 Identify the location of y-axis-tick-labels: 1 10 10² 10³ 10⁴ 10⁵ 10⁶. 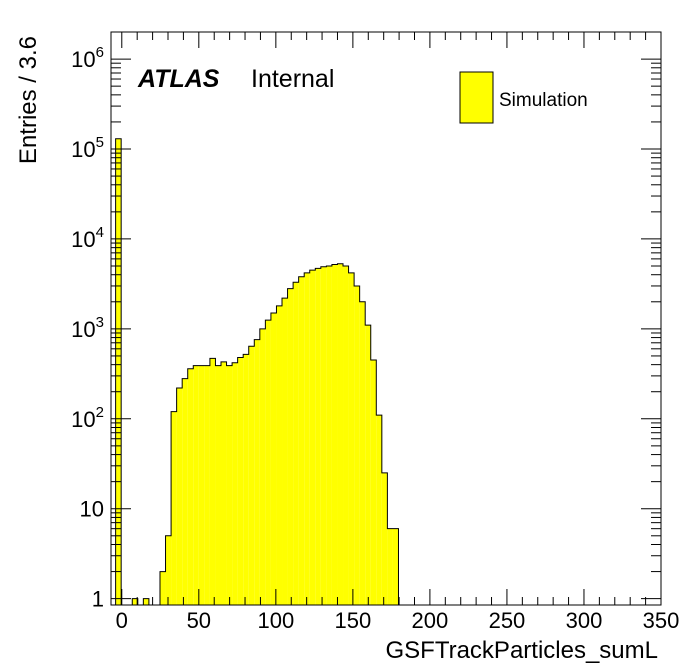
(87, 328).